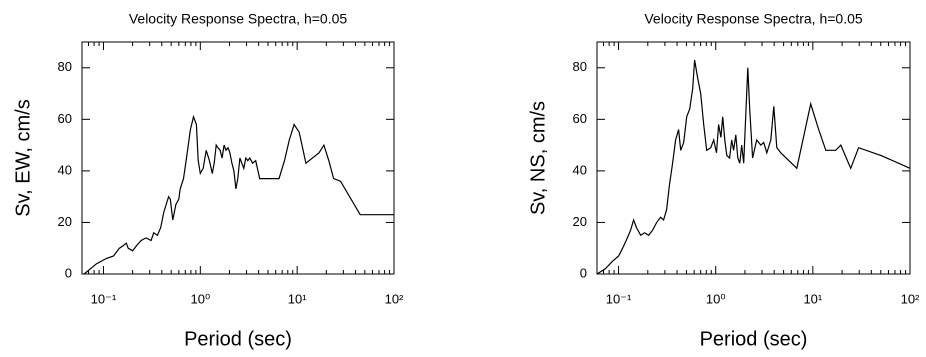  I want to click on y-axis-label: Sv, NS, cm/s, so click(538, 158).